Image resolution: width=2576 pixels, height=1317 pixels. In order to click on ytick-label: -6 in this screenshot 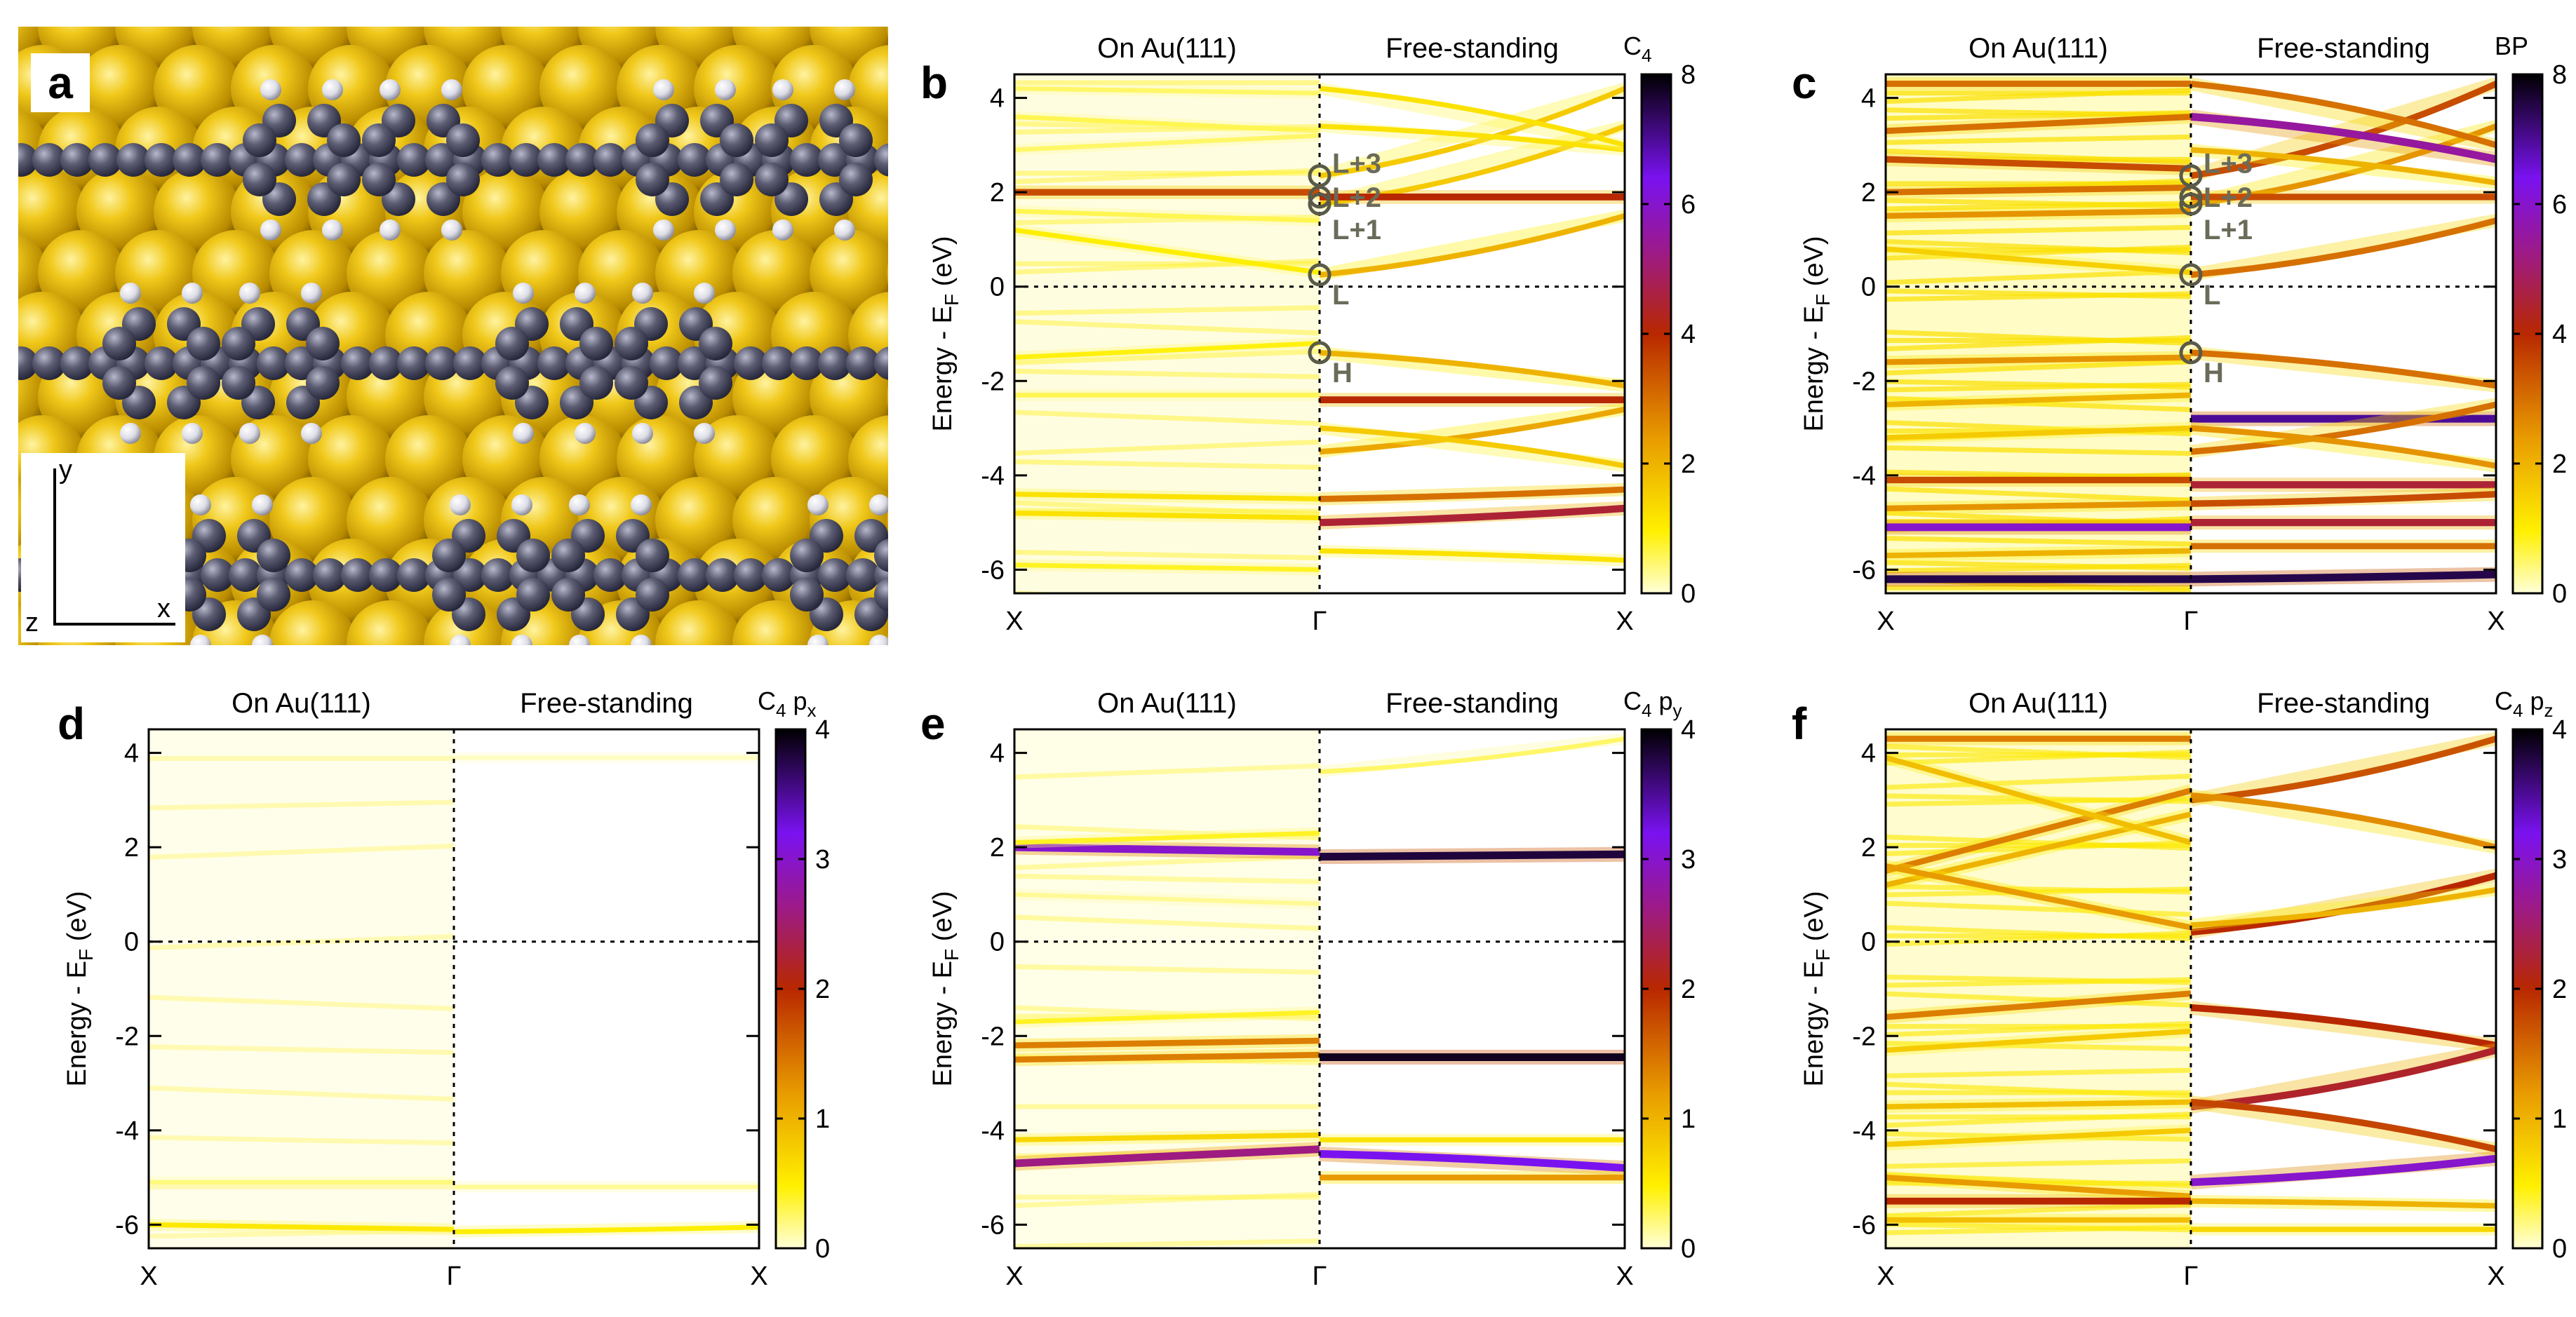, I will do `click(993, 570)`.